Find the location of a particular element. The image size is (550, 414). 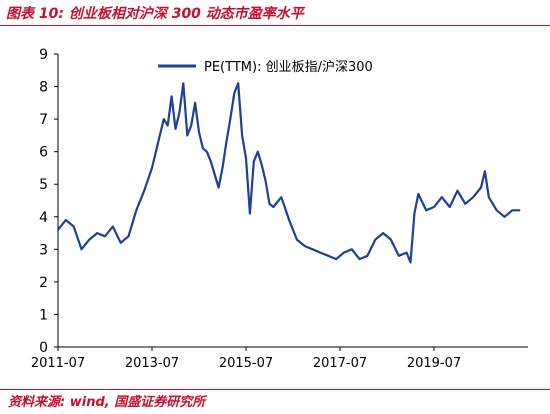

y-tick-label: 4 is located at coordinates (43, 218).